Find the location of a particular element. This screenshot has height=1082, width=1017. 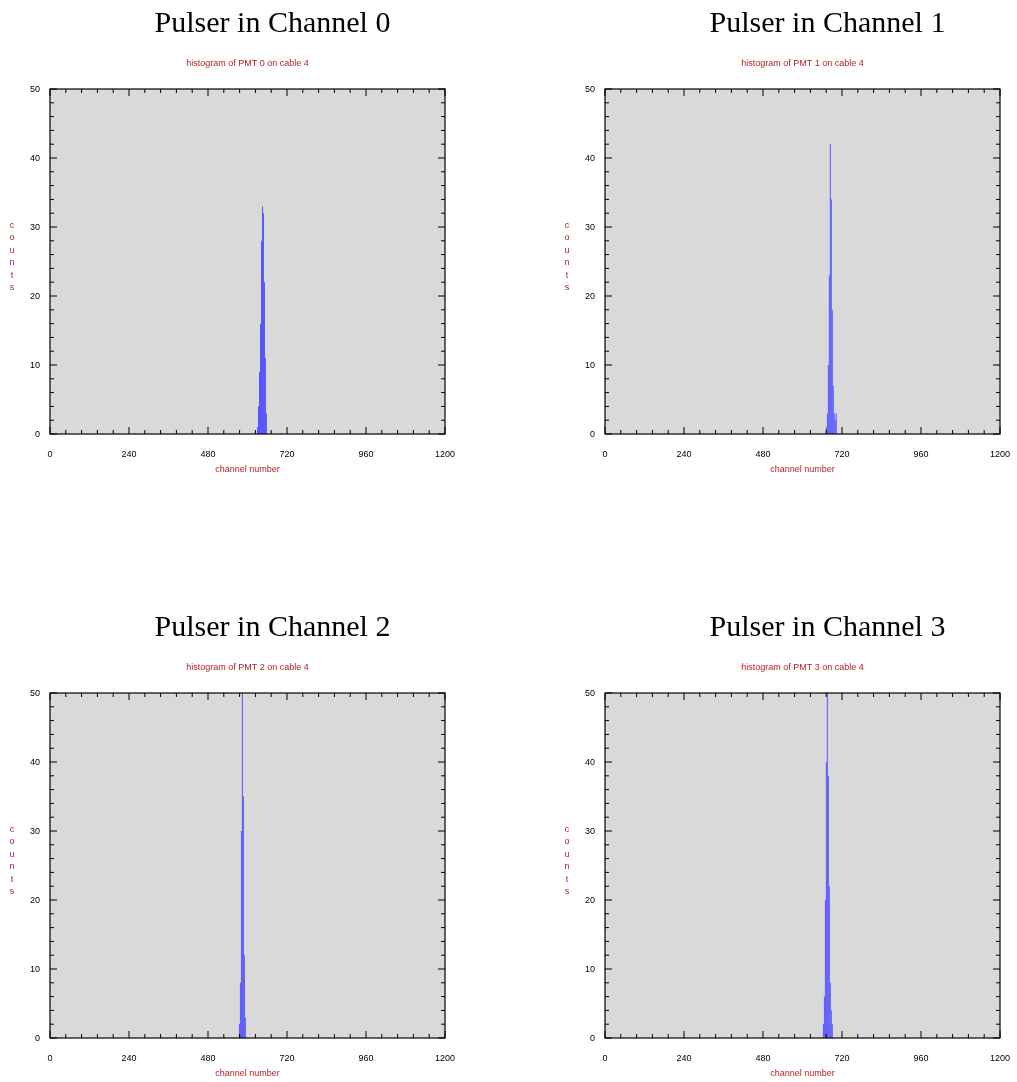

chart-subtitle: histogram of PMT 2 on cable 4 is located at coordinates (247, 667).